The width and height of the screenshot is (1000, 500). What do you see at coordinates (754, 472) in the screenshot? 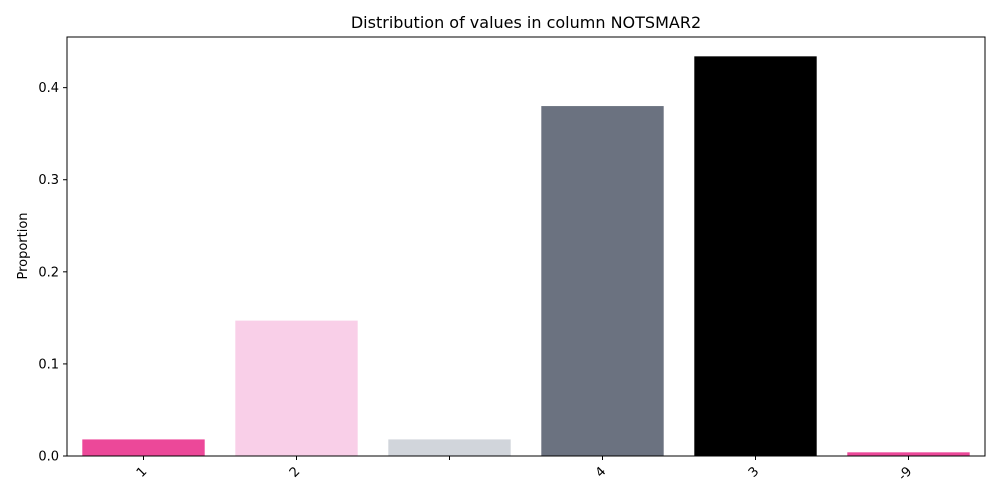
I see `x-tick-label: 3` at bounding box center [754, 472].